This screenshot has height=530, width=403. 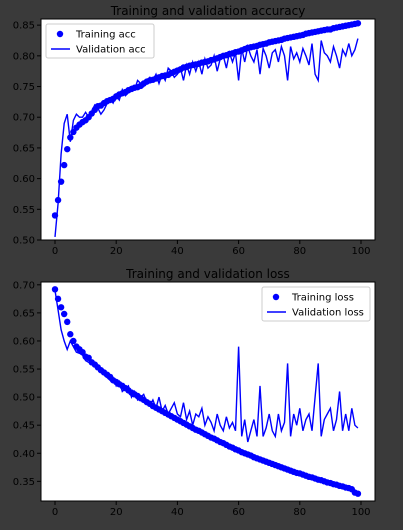 I want to click on legend-label: Validation acc, so click(x=111, y=50).